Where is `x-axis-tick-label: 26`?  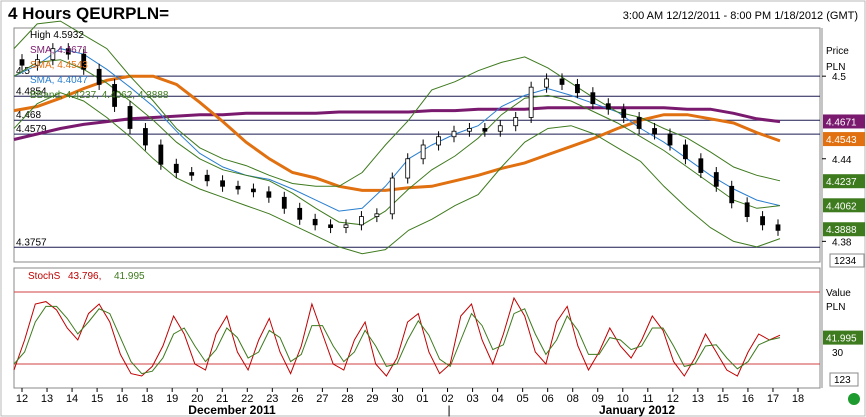
x-axis-tick-label: 26 is located at coordinates (297, 399).